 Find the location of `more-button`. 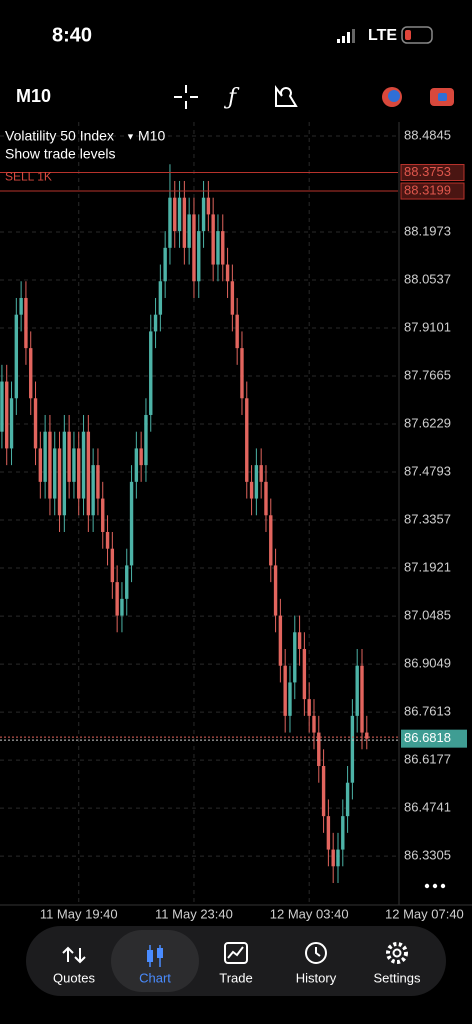

more-button is located at coordinates (435, 886).